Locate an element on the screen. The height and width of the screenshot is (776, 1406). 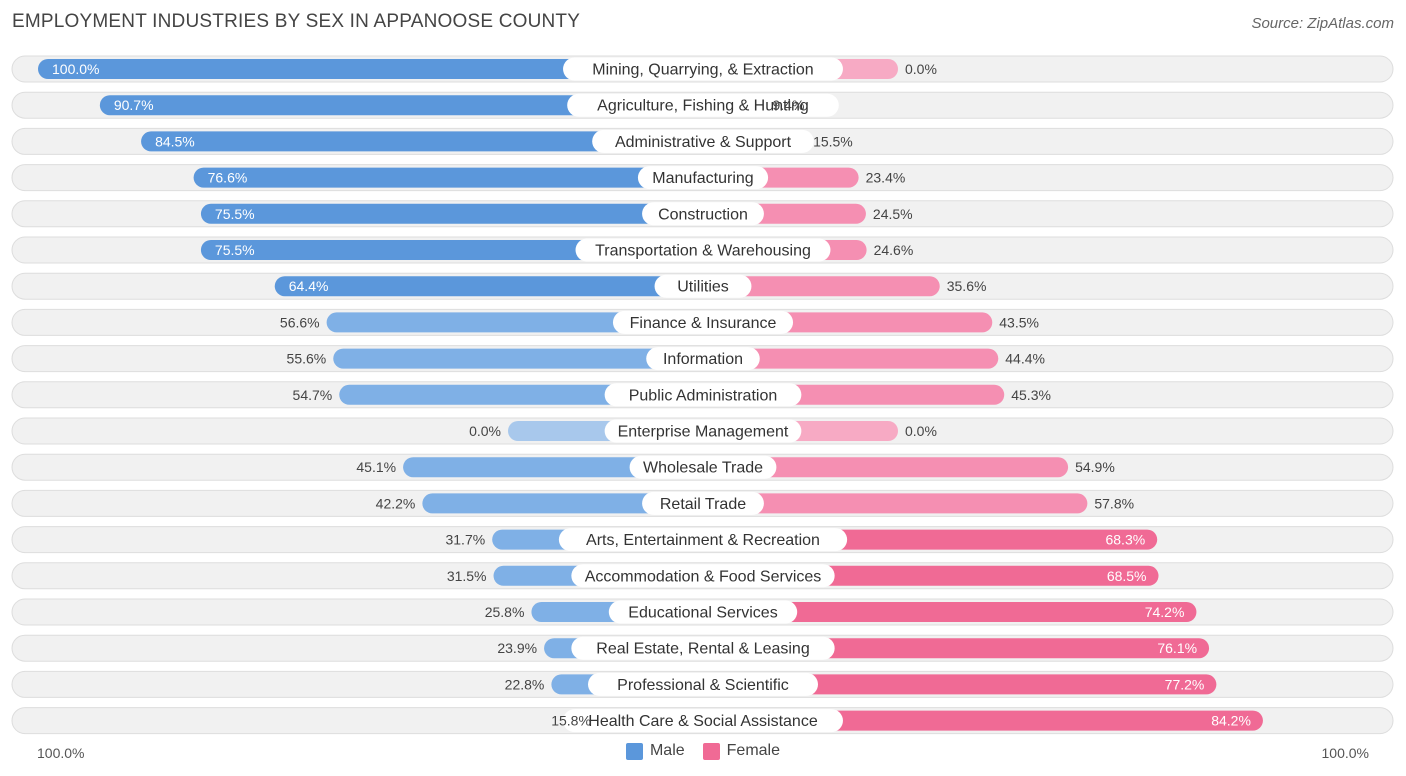
value-label-female: 23.4% is located at coordinates (886, 178).